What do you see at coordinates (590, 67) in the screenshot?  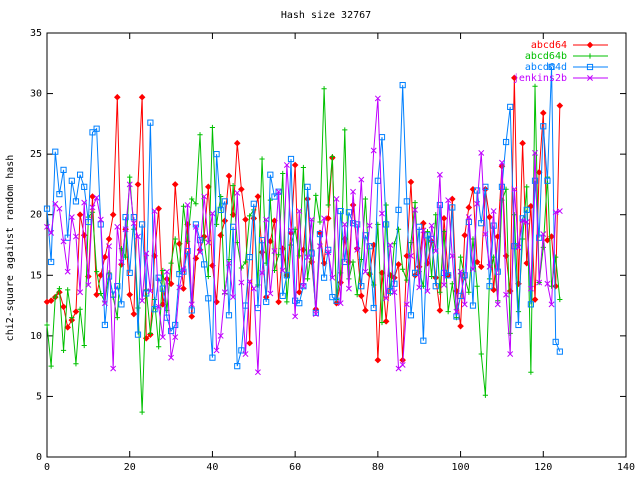 I see `legend-marker-abcd64d` at bounding box center [590, 67].